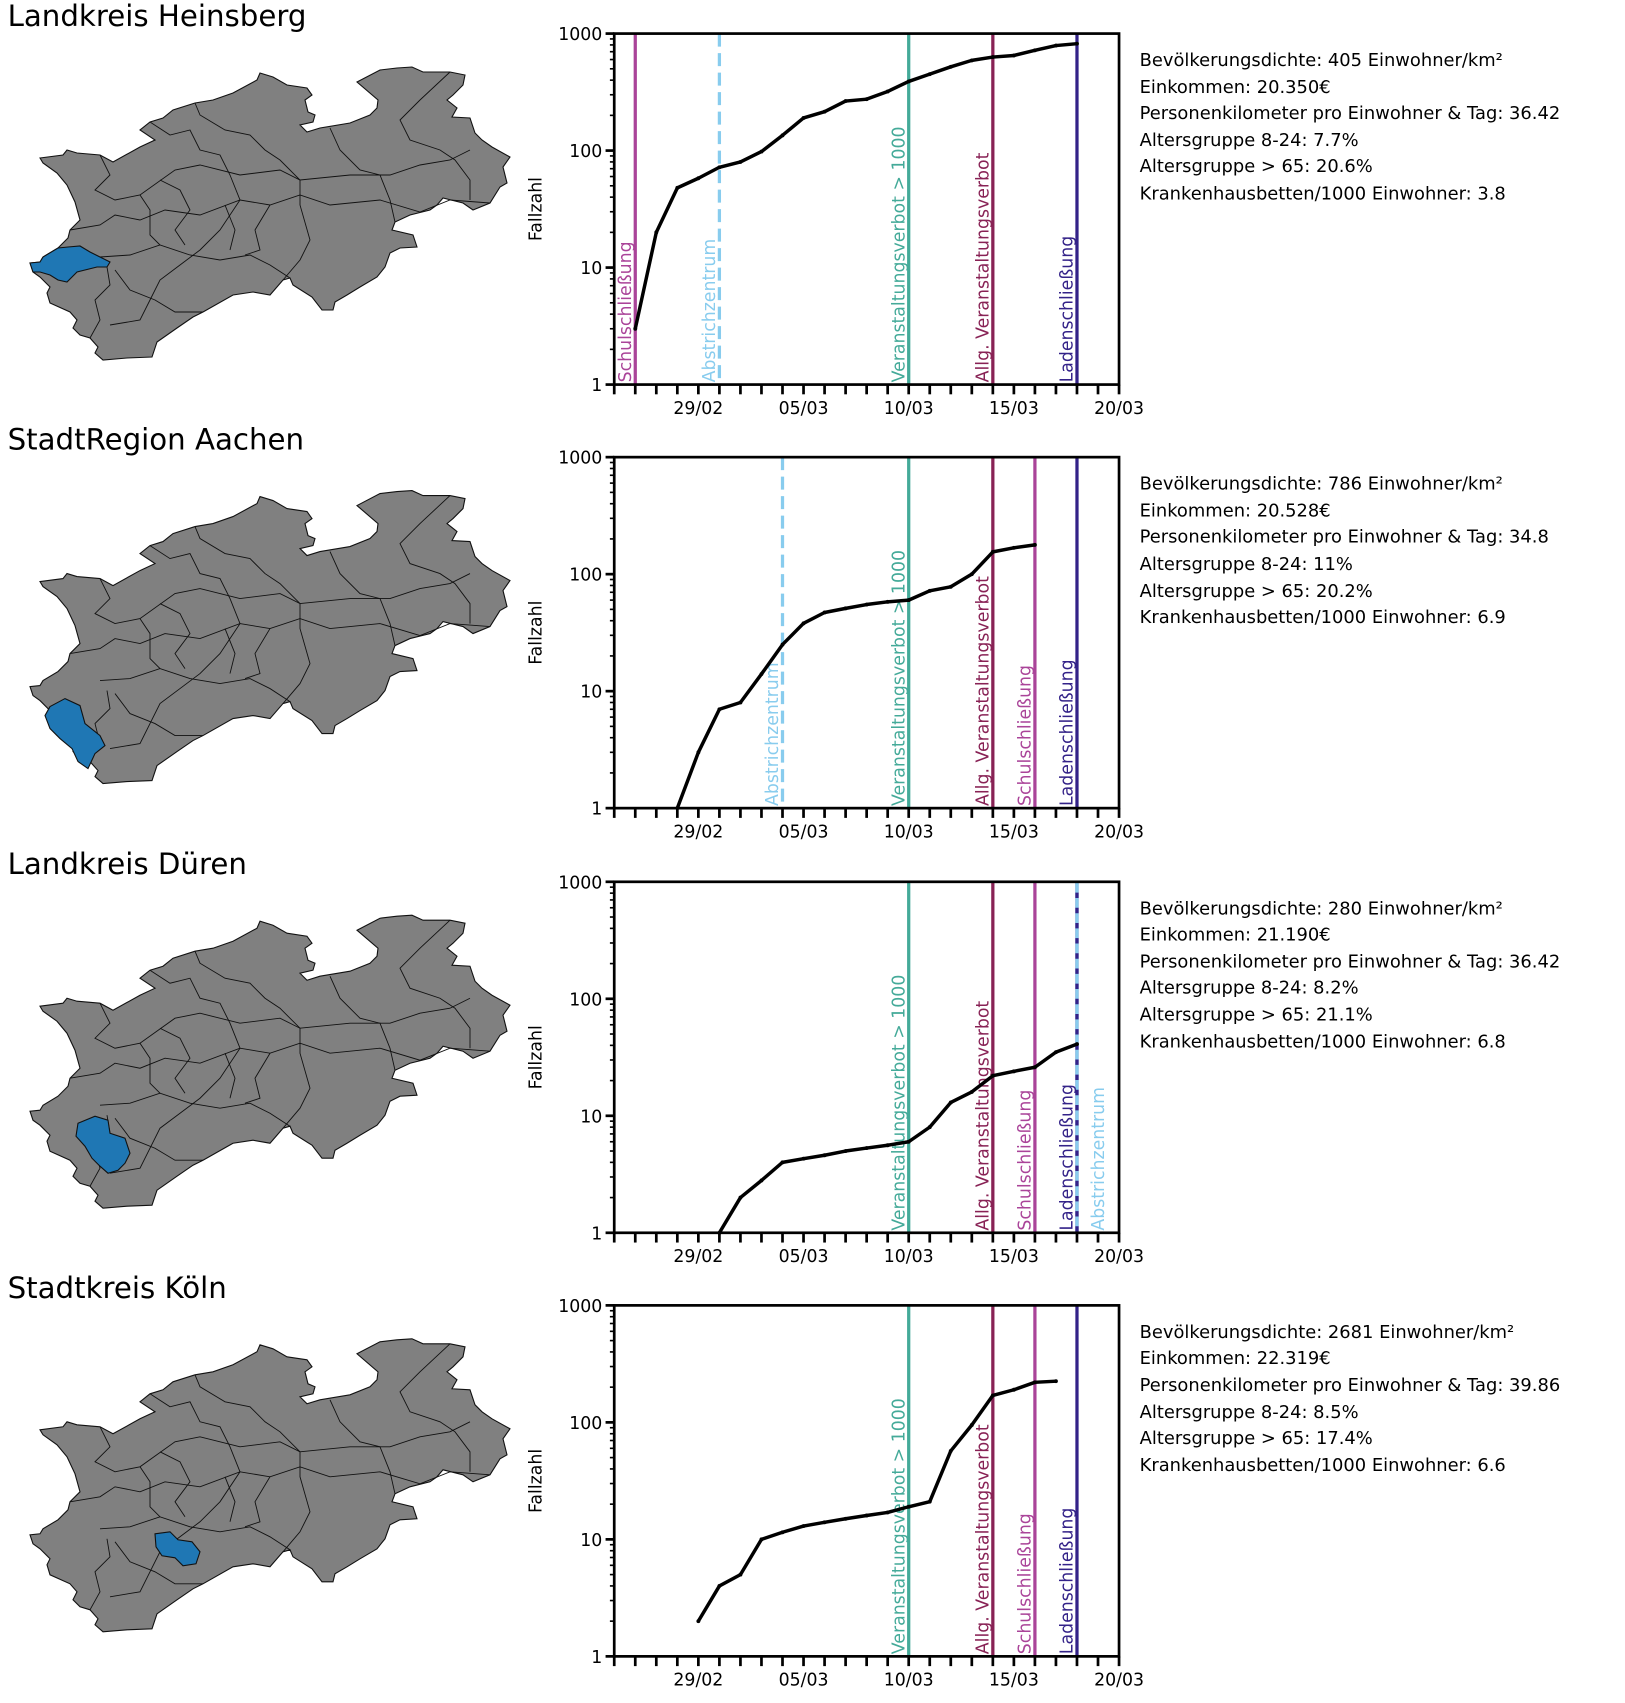  I want to click on info-age-8-24: Altersgruppe 8-24: 7.7%, so click(1249, 140).